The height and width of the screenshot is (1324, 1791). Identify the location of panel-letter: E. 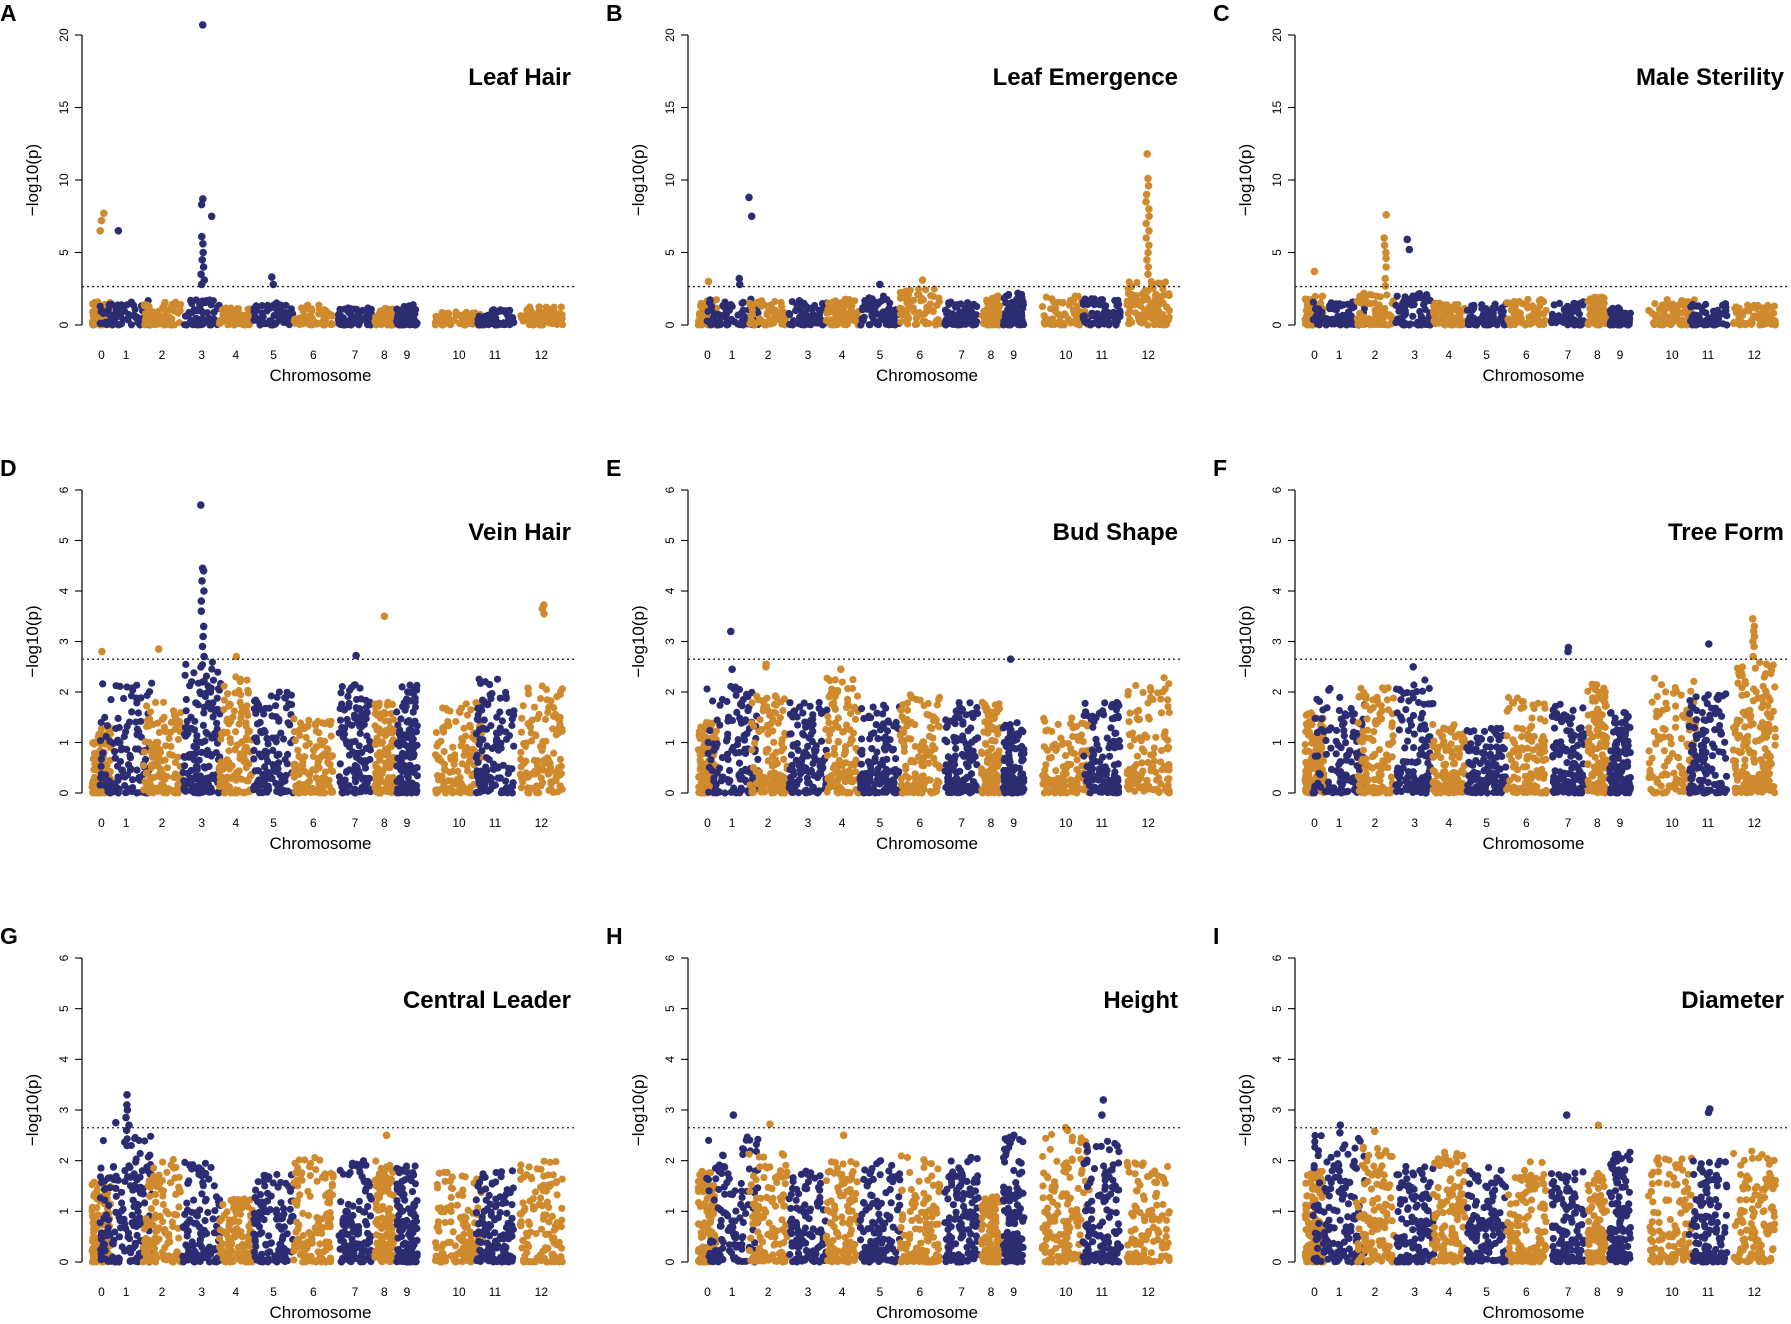
(613, 468).